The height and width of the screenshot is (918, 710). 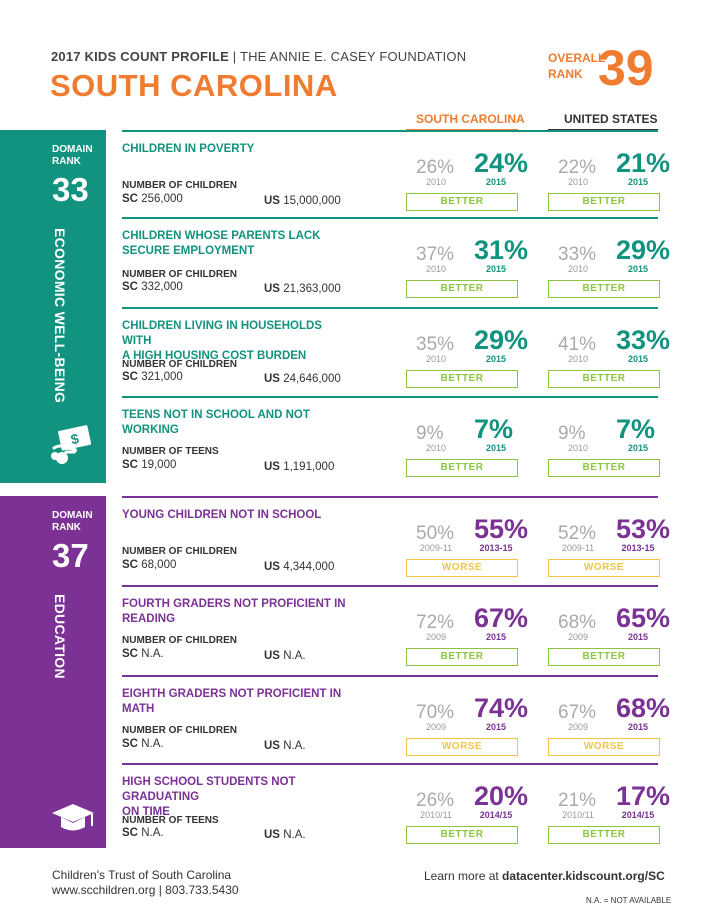 What do you see at coordinates (237, 515) in the screenshot?
I see `indicator-name: YOUNG CHILDREN NOT IN SCHOOL` at bounding box center [237, 515].